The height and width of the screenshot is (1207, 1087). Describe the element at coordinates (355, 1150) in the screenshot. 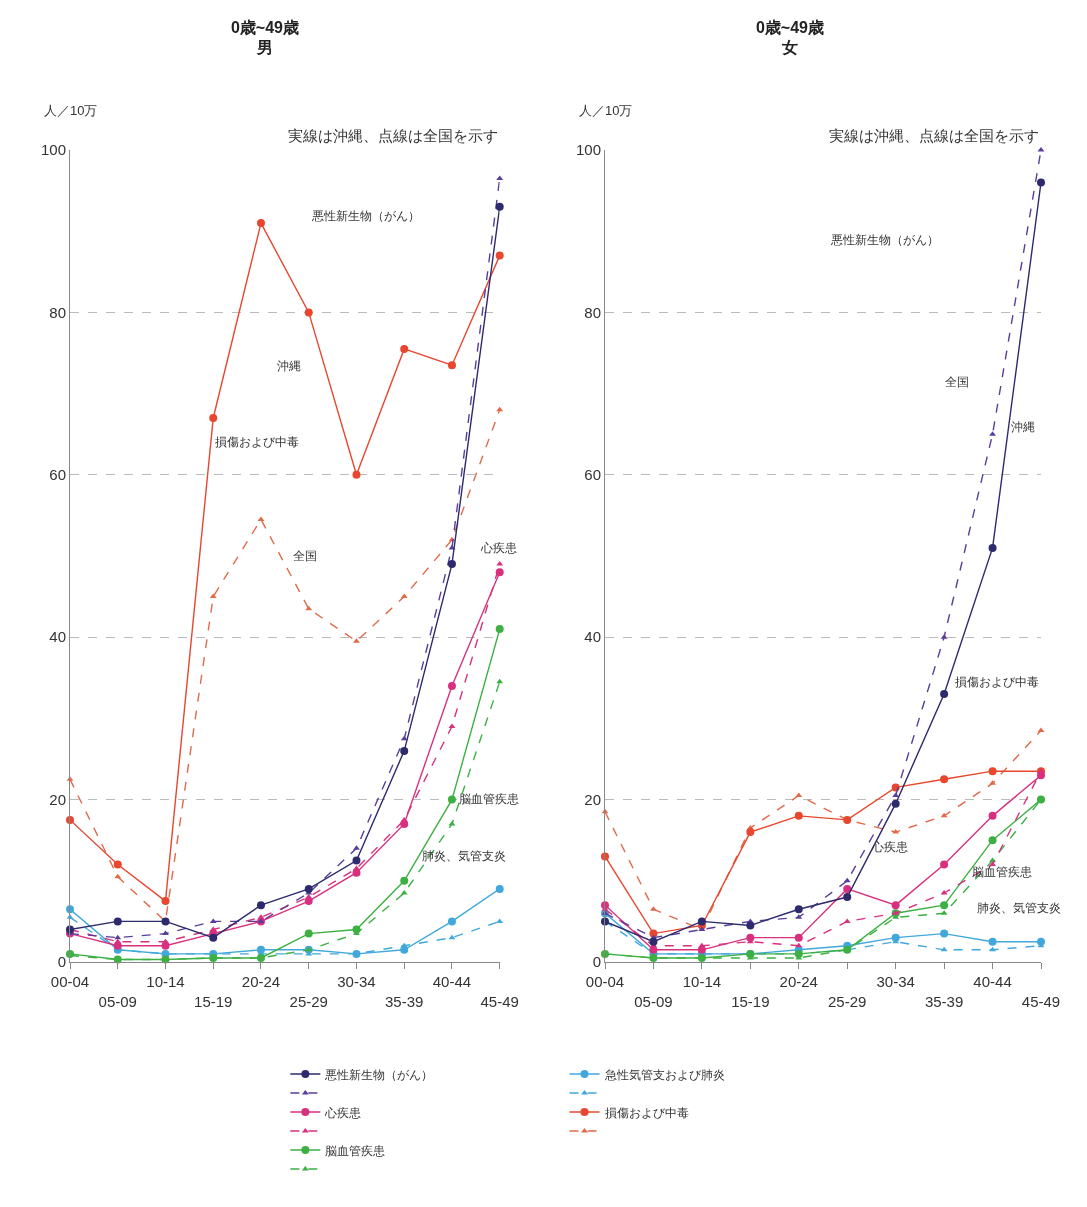

I see `legend-label: 脳血管疾患` at that location.